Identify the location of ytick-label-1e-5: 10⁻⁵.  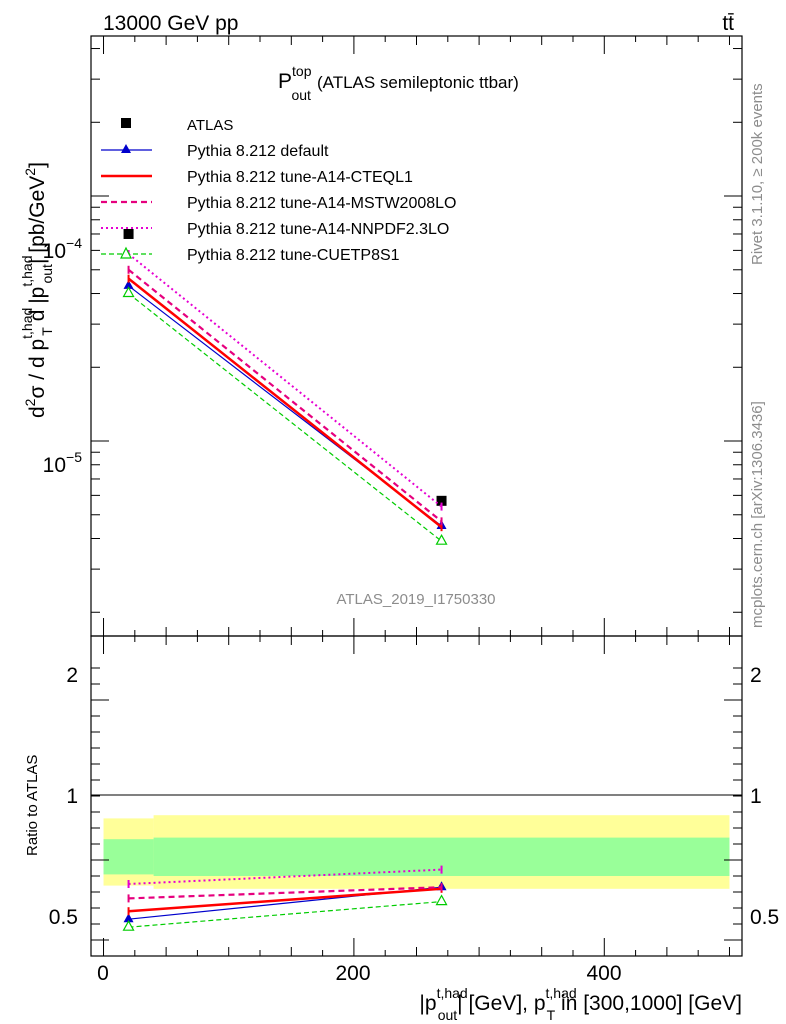
(63, 463).